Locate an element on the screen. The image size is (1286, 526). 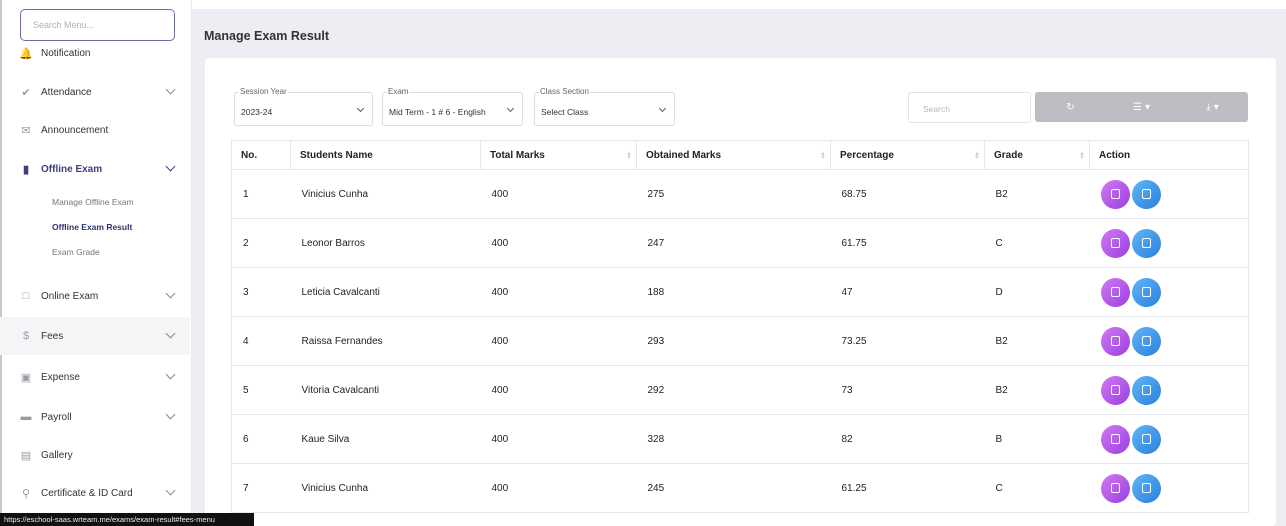
table-cell: 245 is located at coordinates (733, 488).